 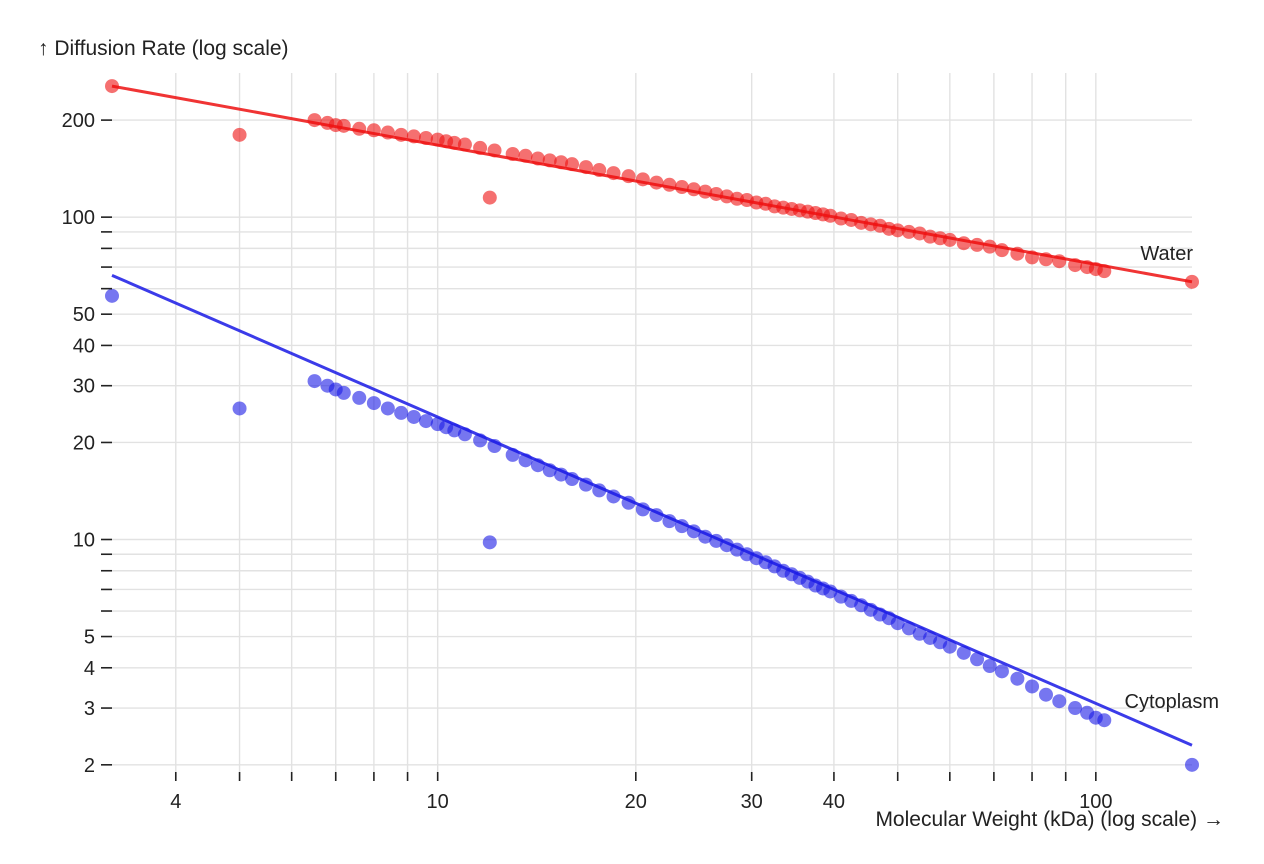 I want to click on y-tick-label: 4, so click(x=89, y=669).